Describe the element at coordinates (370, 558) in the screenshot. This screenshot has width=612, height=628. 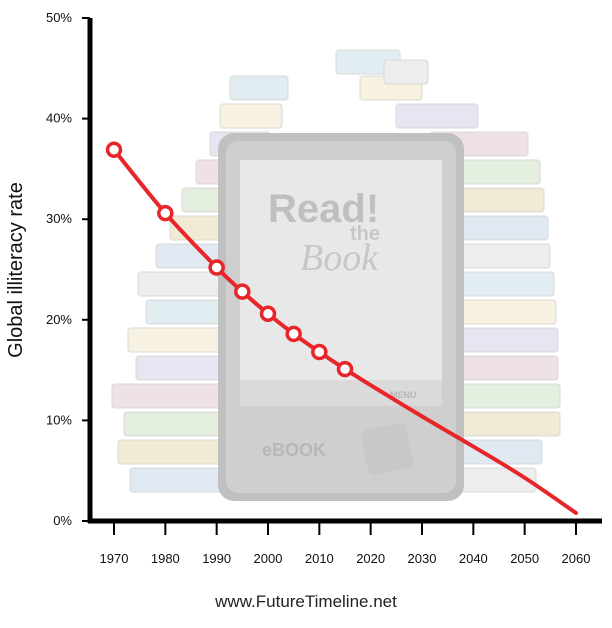
I see `x-tick-label: 2020` at that location.